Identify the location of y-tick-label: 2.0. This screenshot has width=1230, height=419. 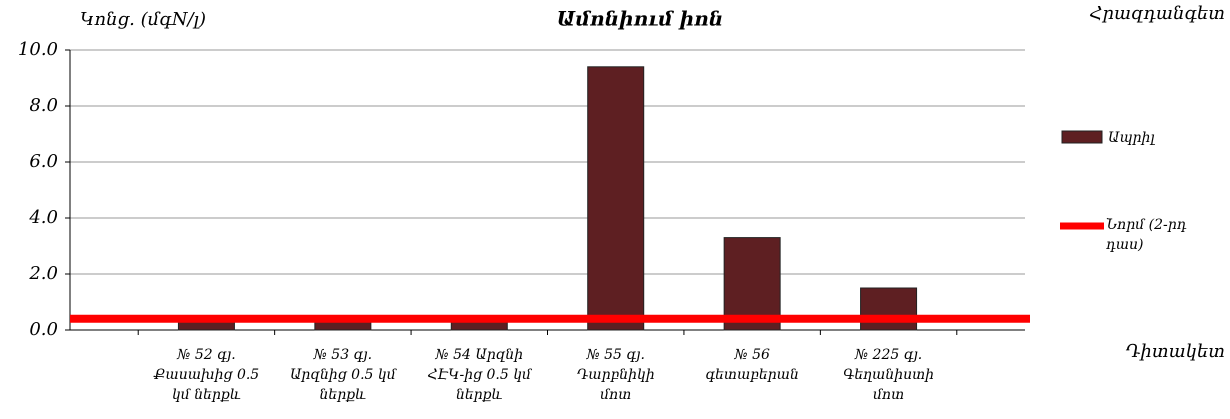
(43, 273).